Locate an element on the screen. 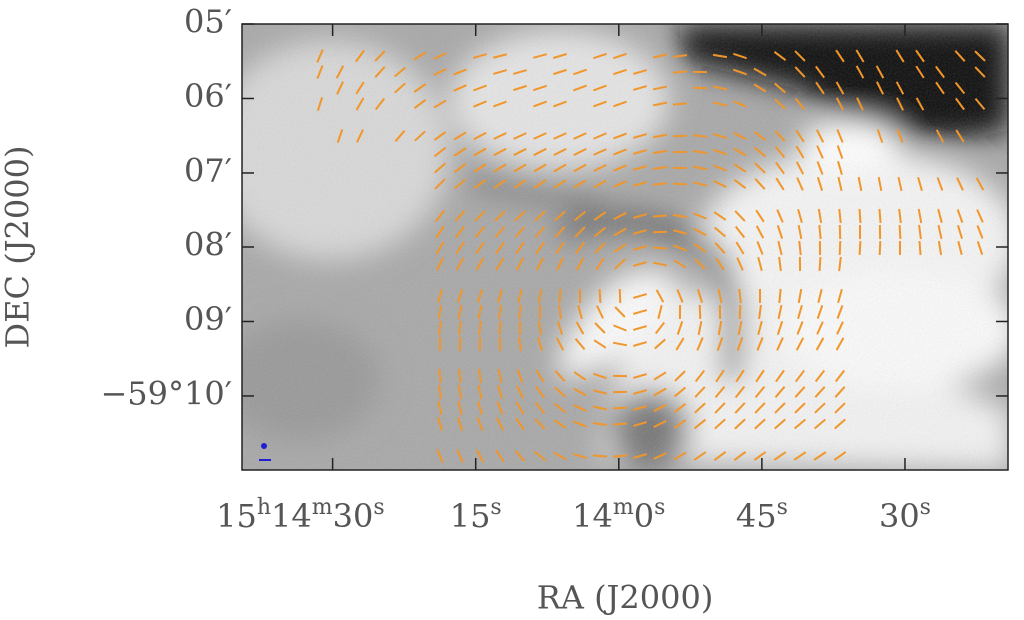  x-tick-label: 30s is located at coordinates (905, 515).